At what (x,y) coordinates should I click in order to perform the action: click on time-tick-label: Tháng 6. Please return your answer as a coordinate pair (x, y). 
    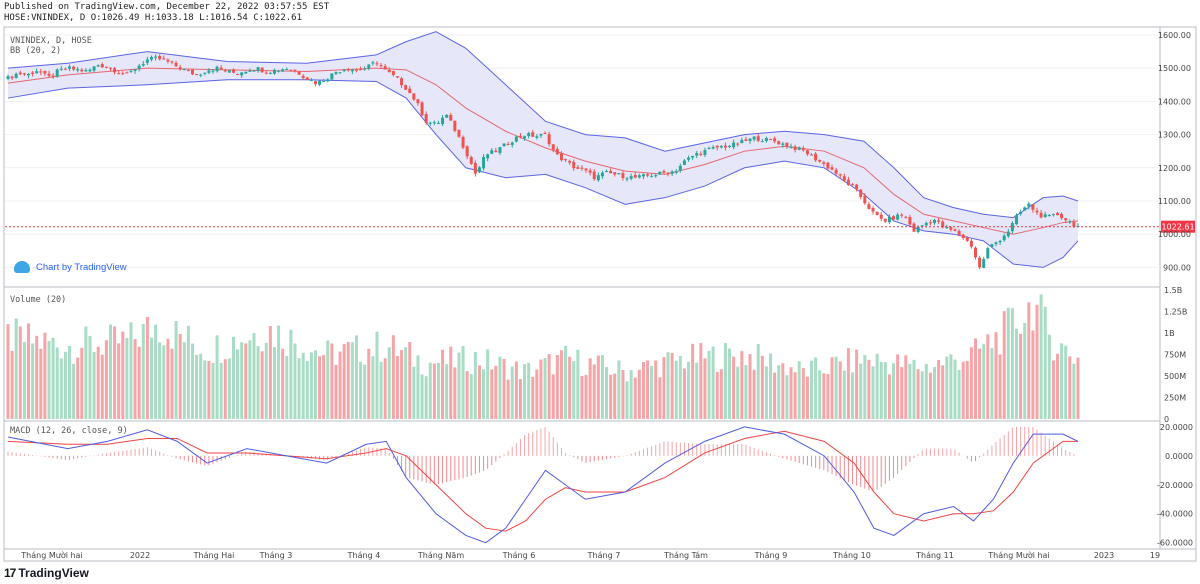
    Looking at the image, I should click on (519, 555).